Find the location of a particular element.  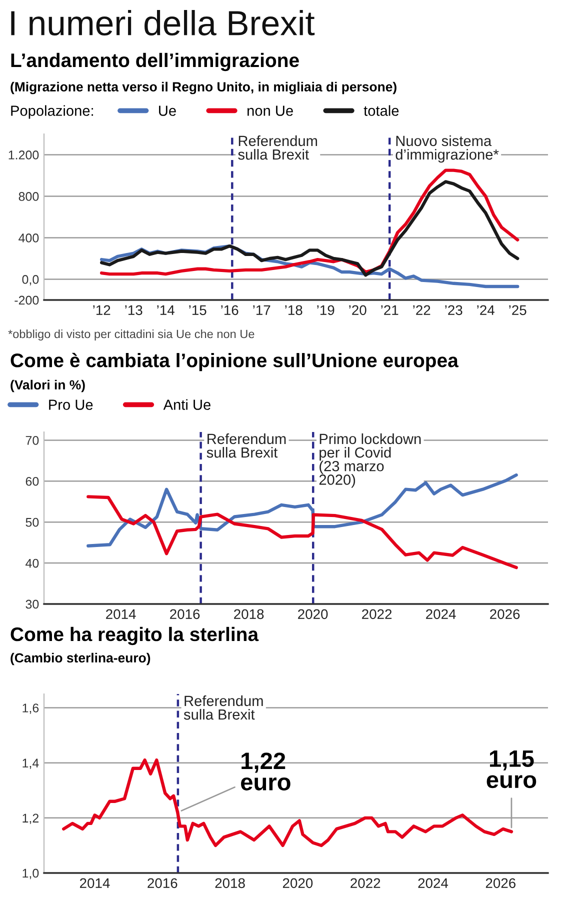

chart-title: Come è cambiata l’opinione sull’Unione europea is located at coordinates (234, 362).